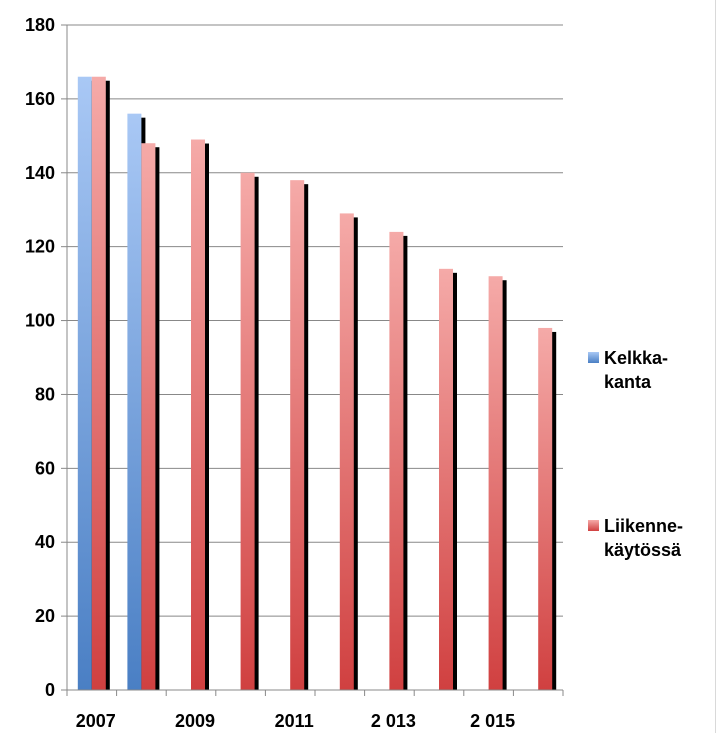 The image size is (723, 733). I want to click on y-tick-labels: 0 20 40 60 80 100 120 140 160 180, so click(40, 357).